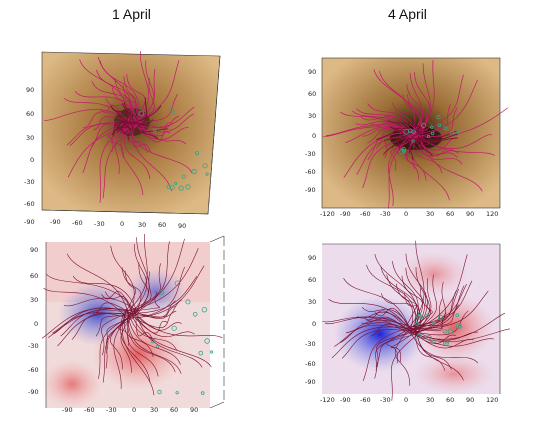 This screenshot has width=534, height=421. Describe the element at coordinates (492, 214) in the screenshot. I see `x-tick: 120` at that location.